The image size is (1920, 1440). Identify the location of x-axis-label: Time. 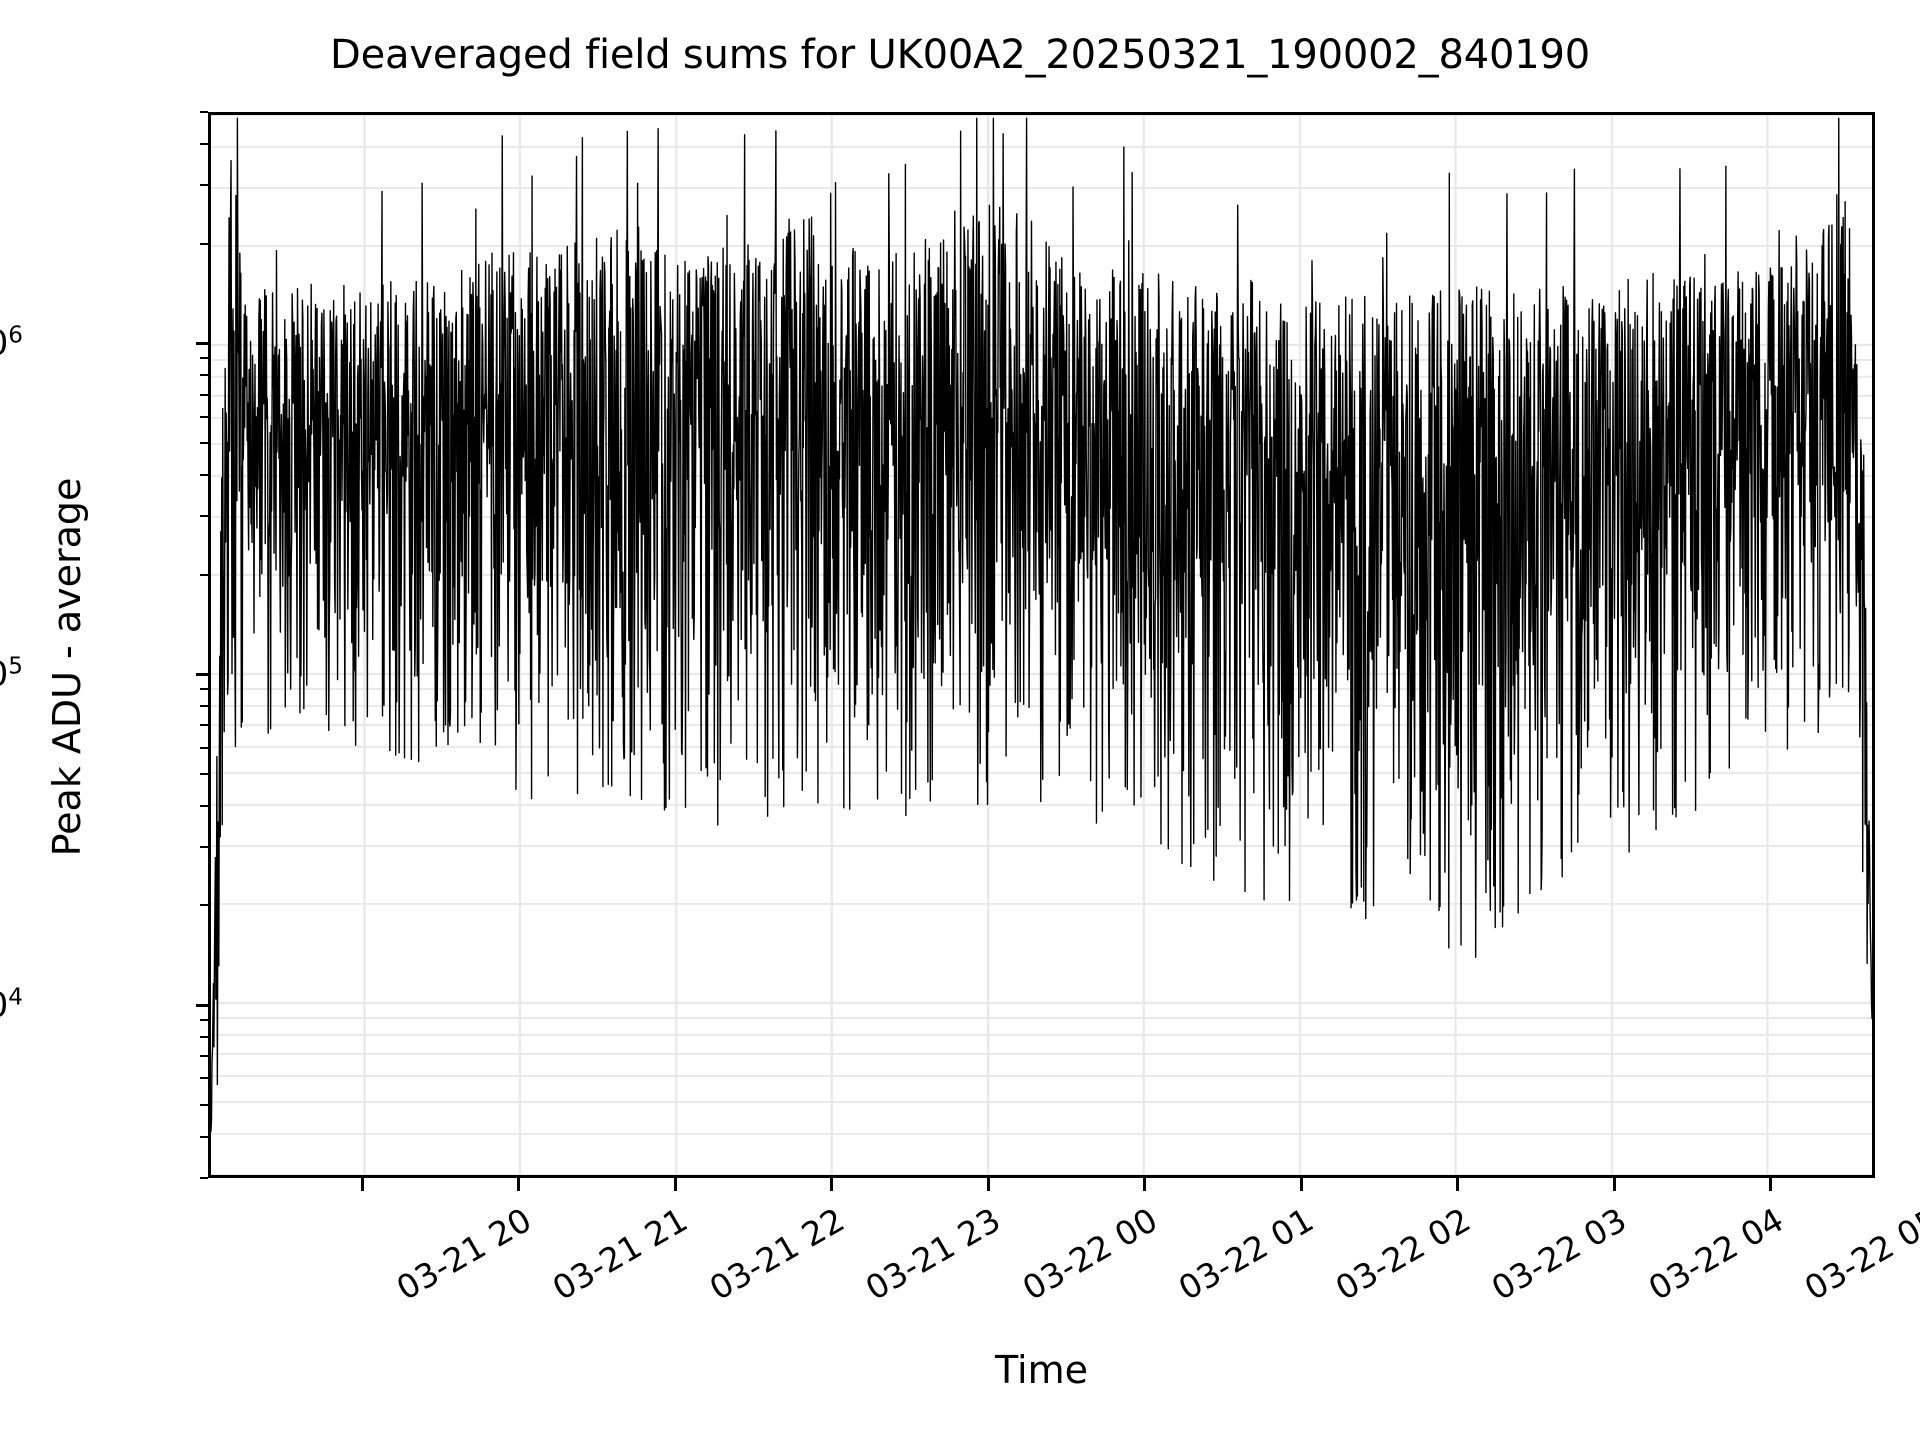
(1041, 1370).